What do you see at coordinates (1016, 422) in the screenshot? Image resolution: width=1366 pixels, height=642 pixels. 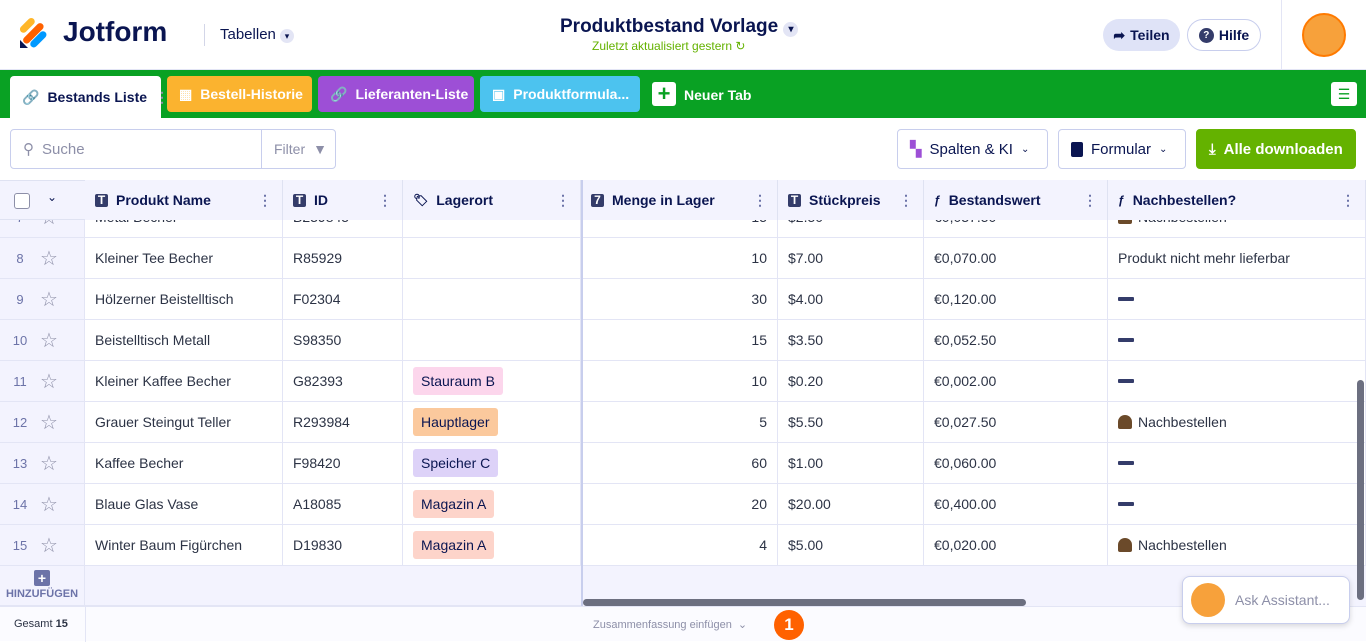 I see `table-cell: €0,027.50` at bounding box center [1016, 422].